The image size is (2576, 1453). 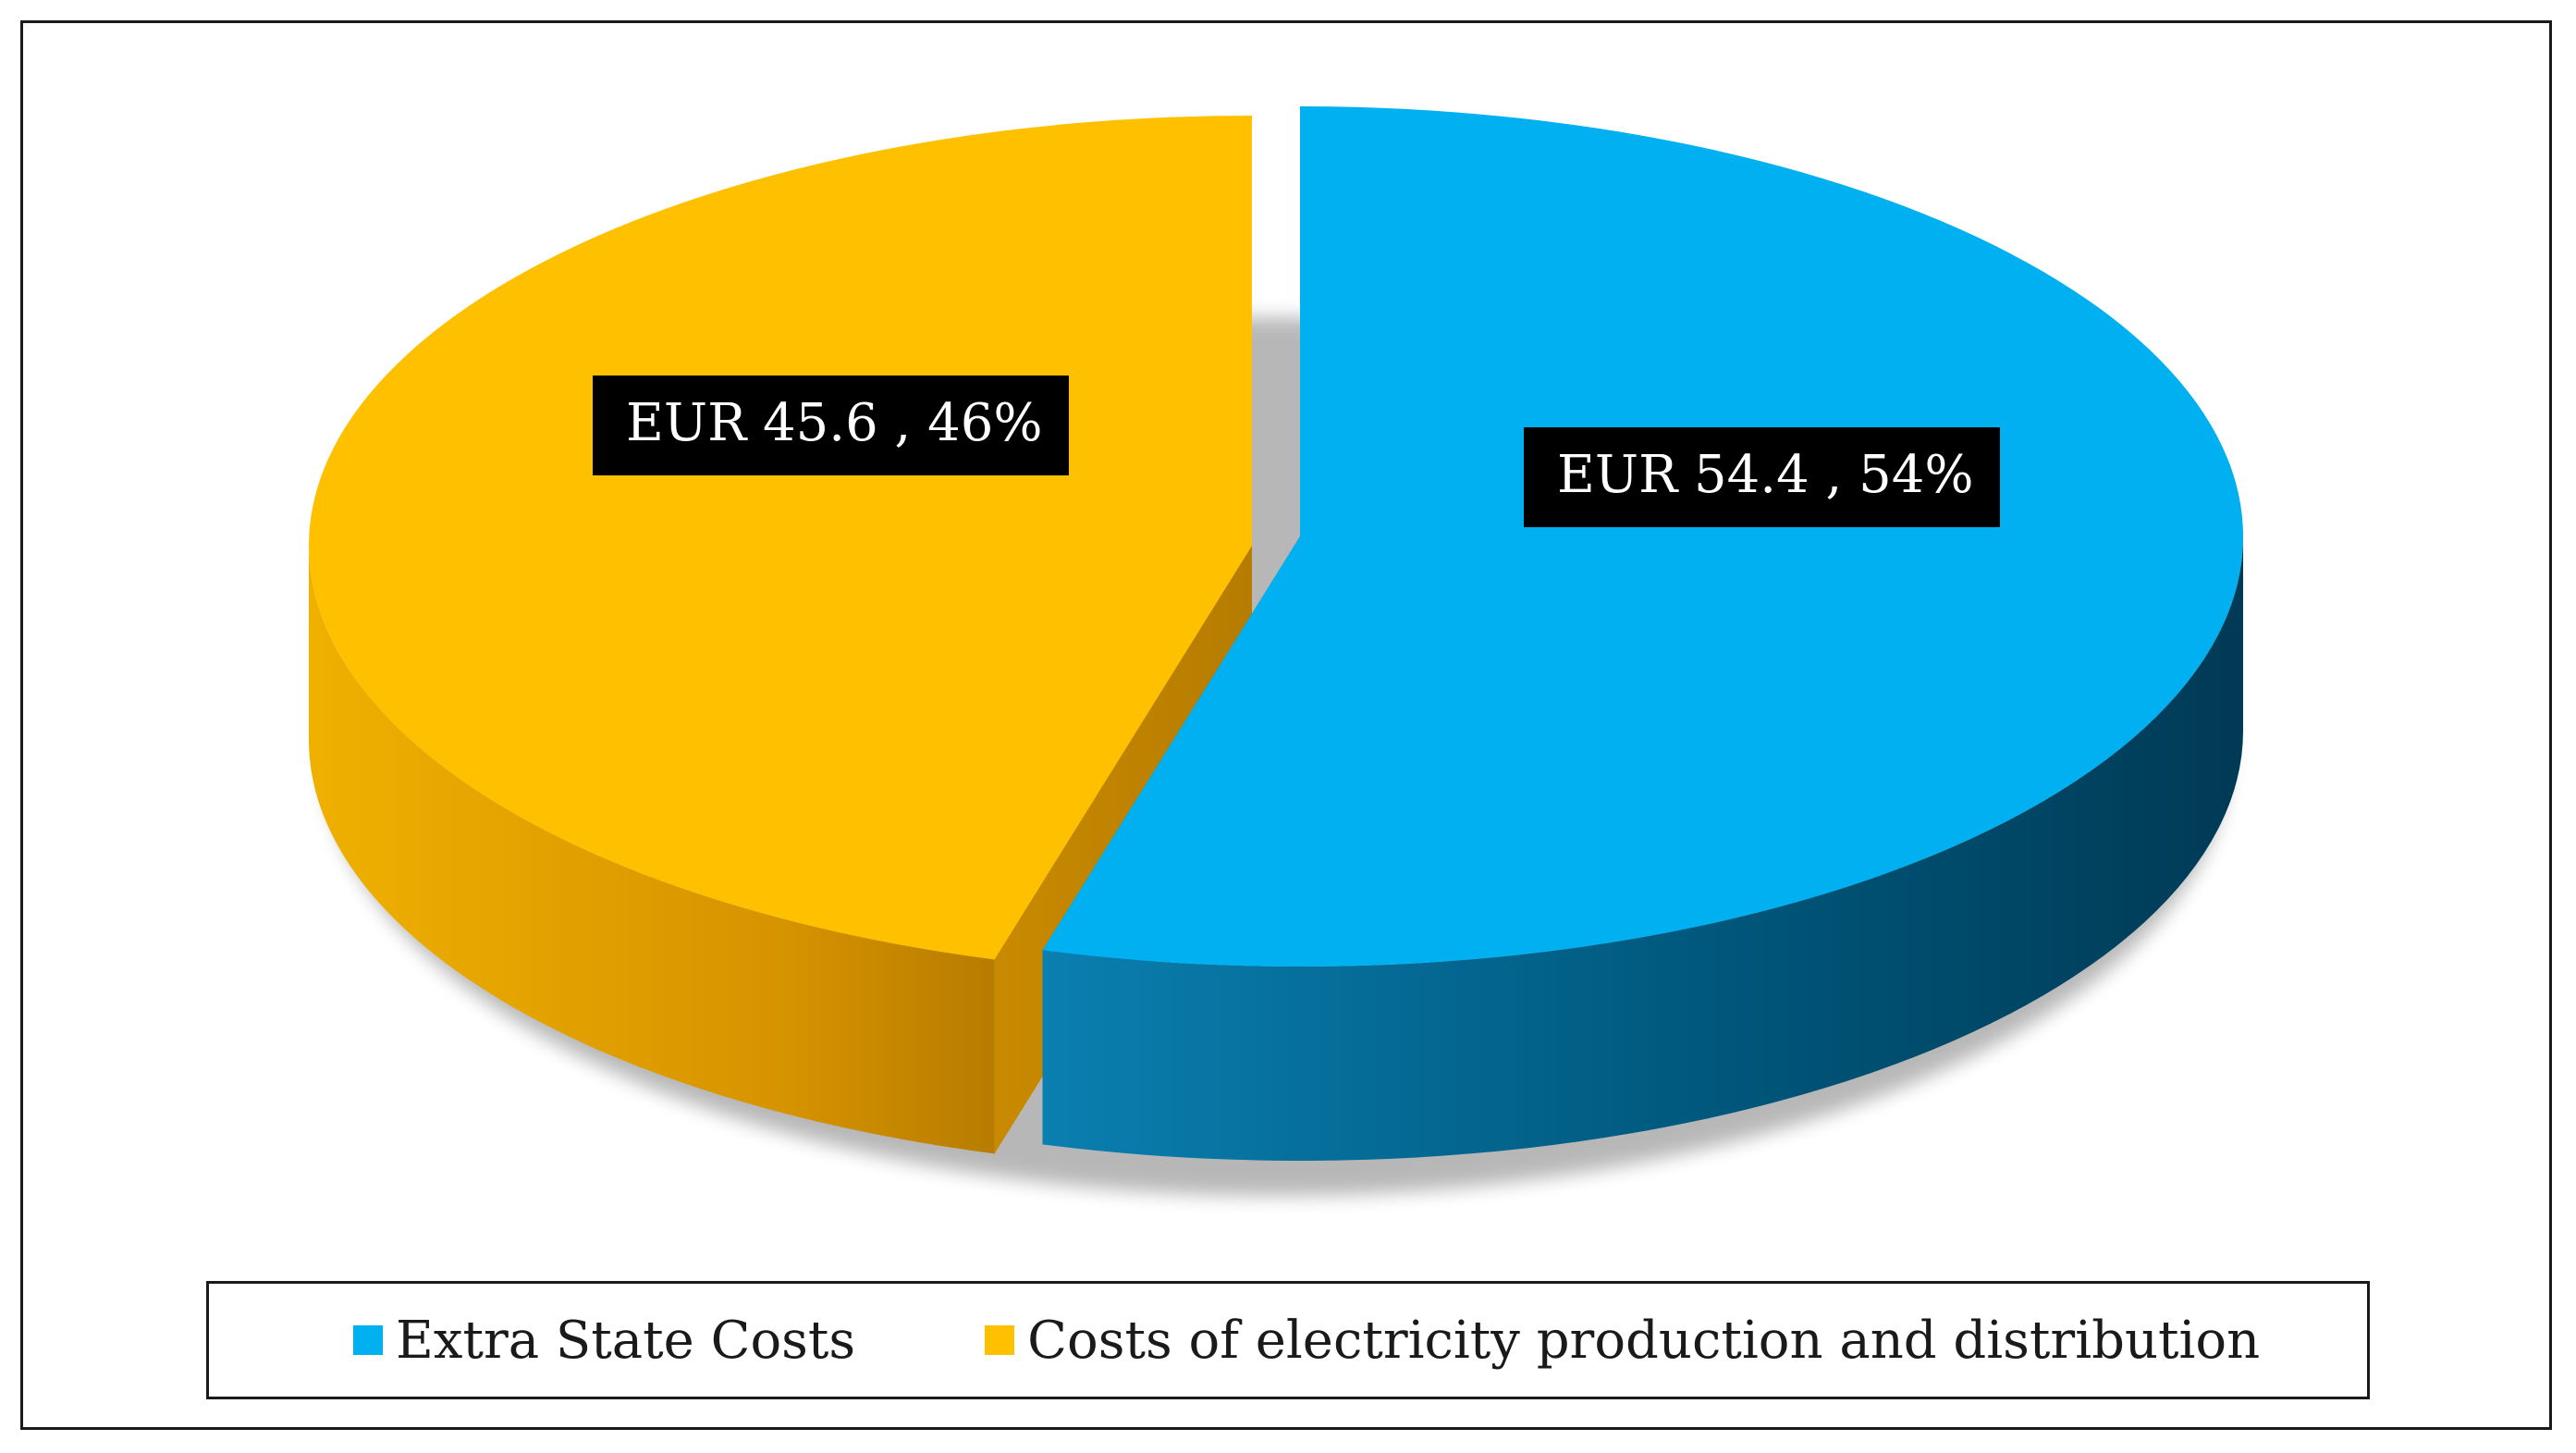 I want to click on legend-label: Extra State Costs, so click(x=626, y=1340).